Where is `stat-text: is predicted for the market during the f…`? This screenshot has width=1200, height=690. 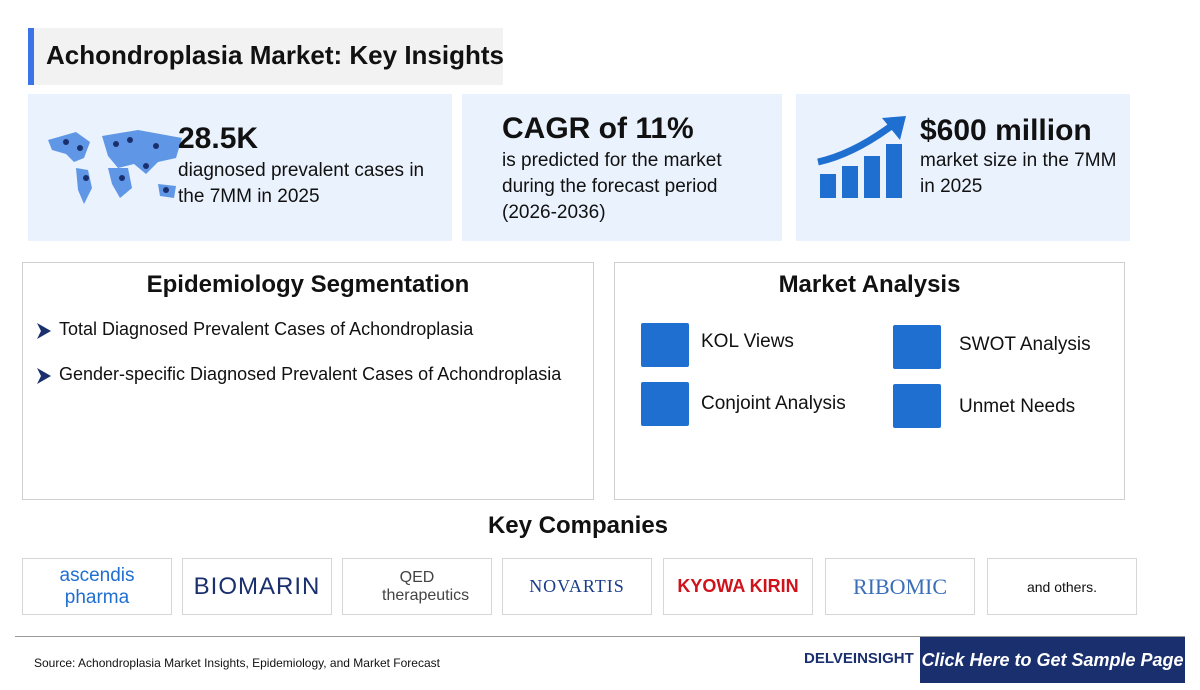
stat-text: is predicted for the market during the f… is located at coordinates (612, 186).